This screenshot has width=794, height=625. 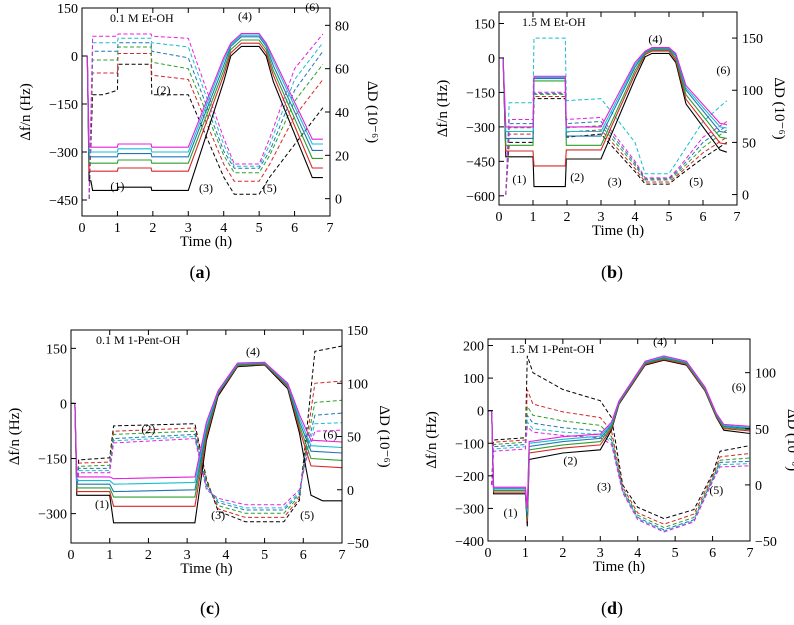 What do you see at coordinates (469, 542) in the screenshot?
I see `y-tick-label: −400` at bounding box center [469, 542].